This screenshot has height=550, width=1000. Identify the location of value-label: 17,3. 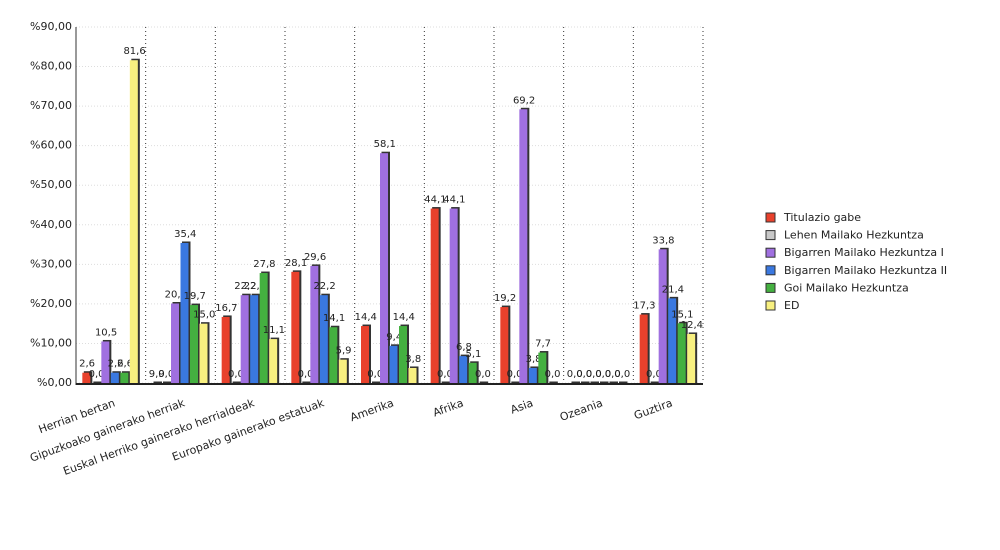
(644, 306).